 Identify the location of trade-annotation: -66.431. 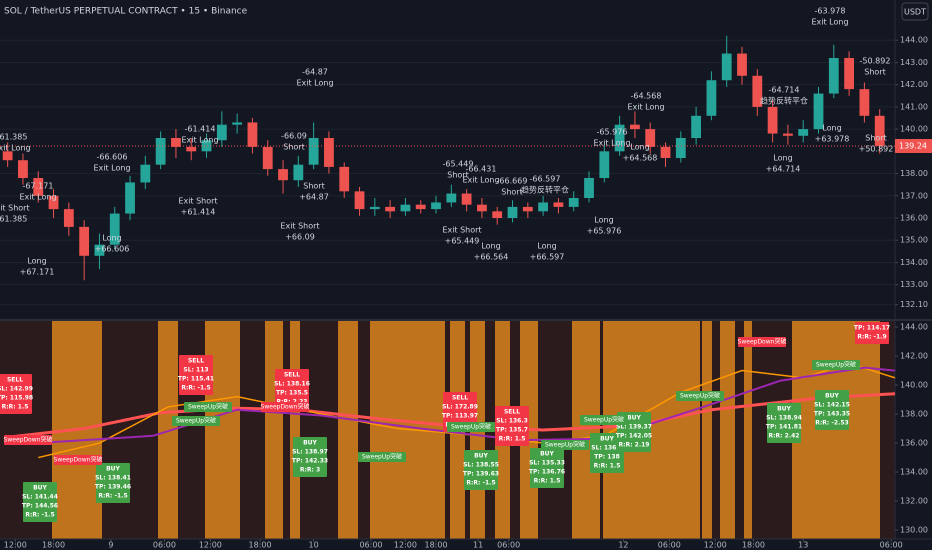
(481, 169).